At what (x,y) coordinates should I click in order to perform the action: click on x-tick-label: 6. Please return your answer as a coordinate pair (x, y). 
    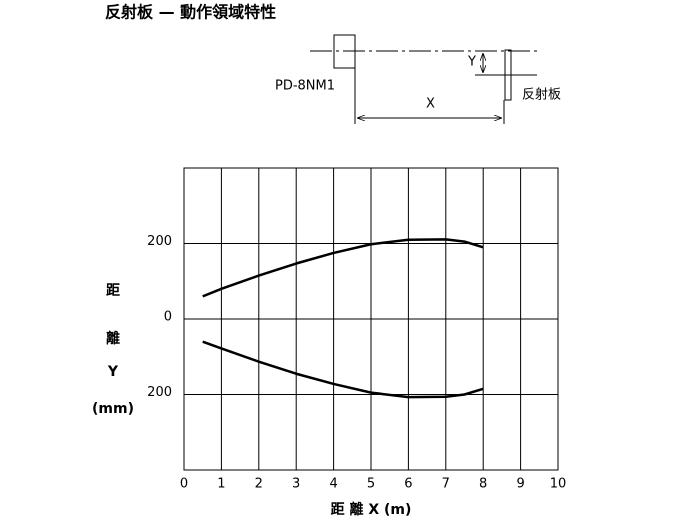
    Looking at the image, I should click on (408, 484).